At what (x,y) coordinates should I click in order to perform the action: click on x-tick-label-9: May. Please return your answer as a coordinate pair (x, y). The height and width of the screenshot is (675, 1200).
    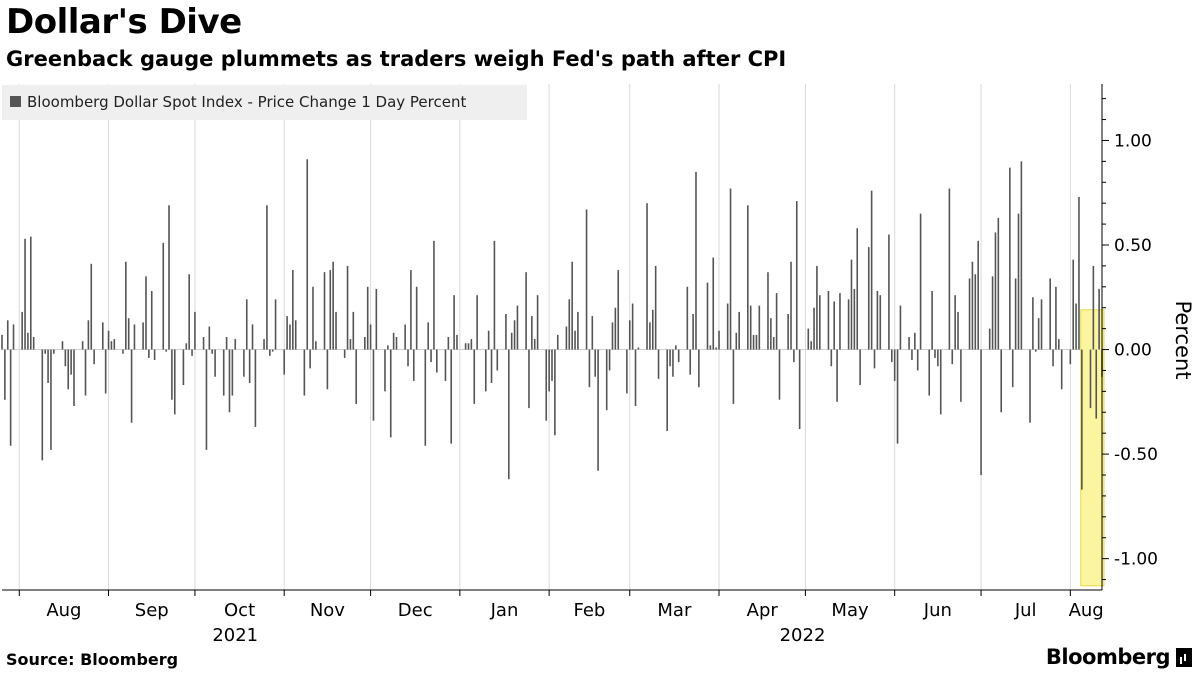
    Looking at the image, I should click on (850, 610).